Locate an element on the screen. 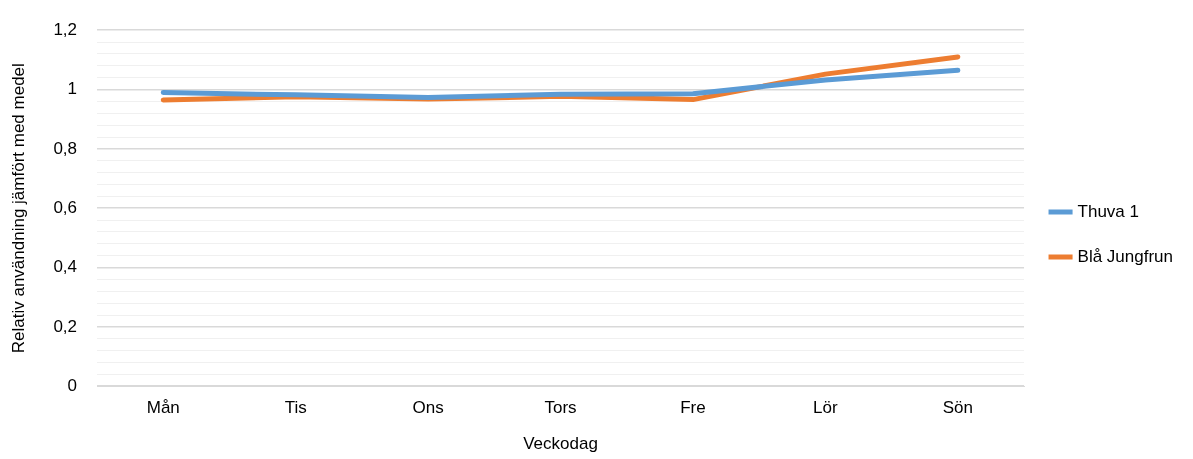  x-tick-label: Fre is located at coordinates (693, 408).